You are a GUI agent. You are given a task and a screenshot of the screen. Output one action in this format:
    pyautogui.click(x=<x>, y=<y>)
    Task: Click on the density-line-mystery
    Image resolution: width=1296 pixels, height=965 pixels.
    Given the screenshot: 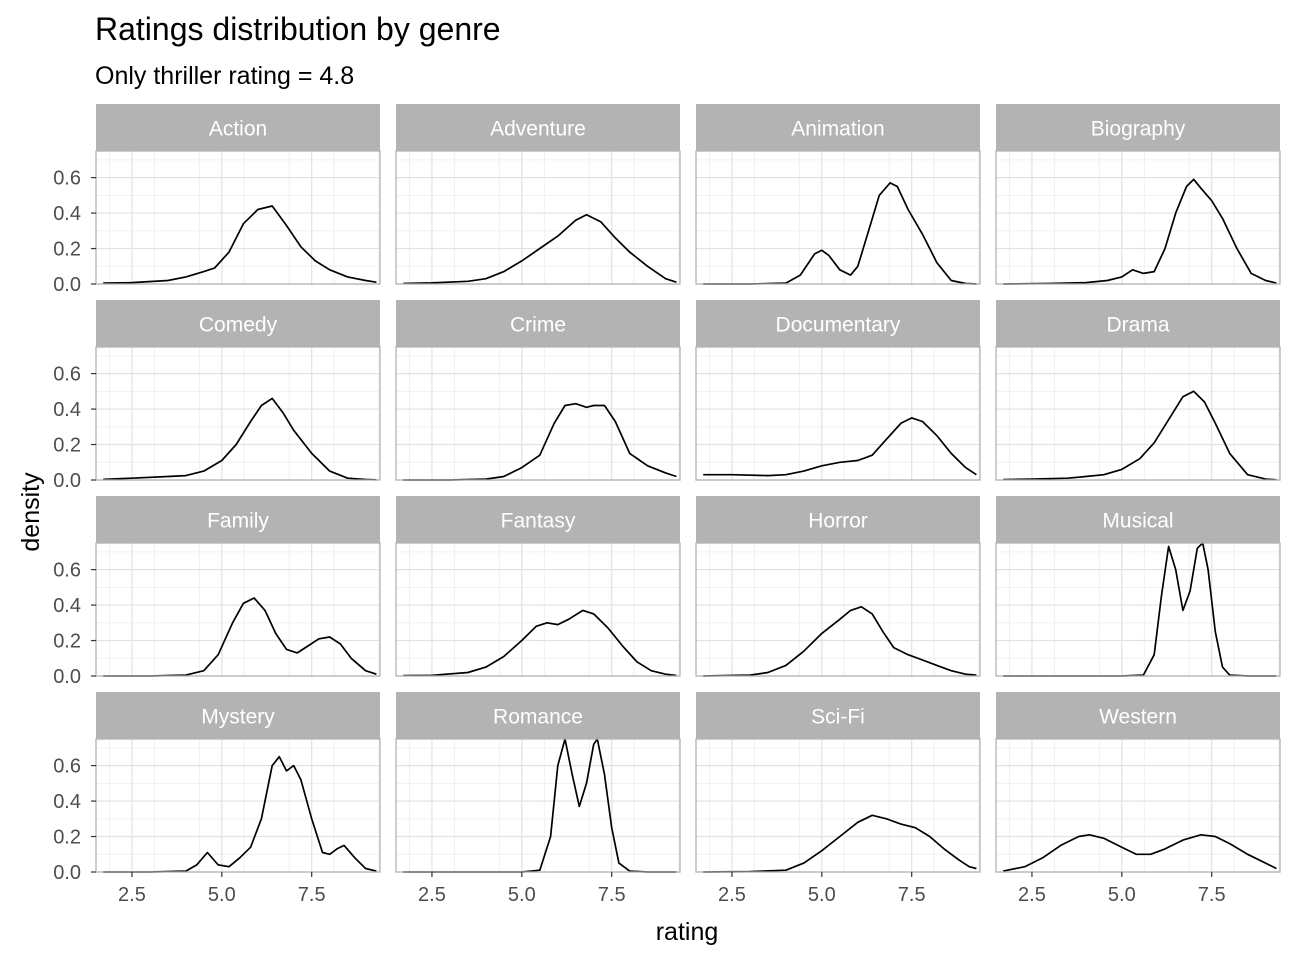 What is the action you would take?
    pyautogui.click(x=240, y=814)
    